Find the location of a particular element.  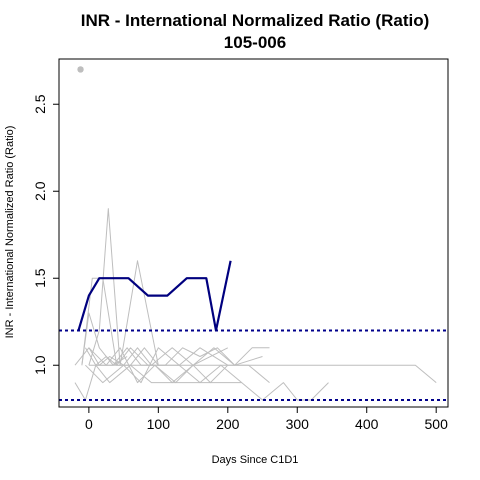

data-point is located at coordinates (80, 69).